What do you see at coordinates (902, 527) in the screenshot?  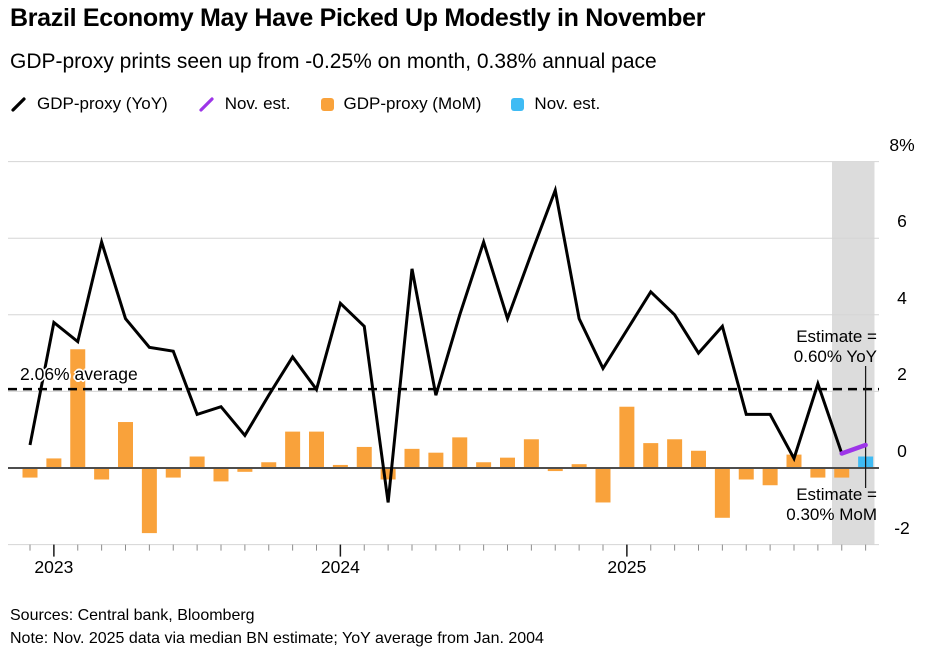 I see `y-axis-label: -2` at bounding box center [902, 527].